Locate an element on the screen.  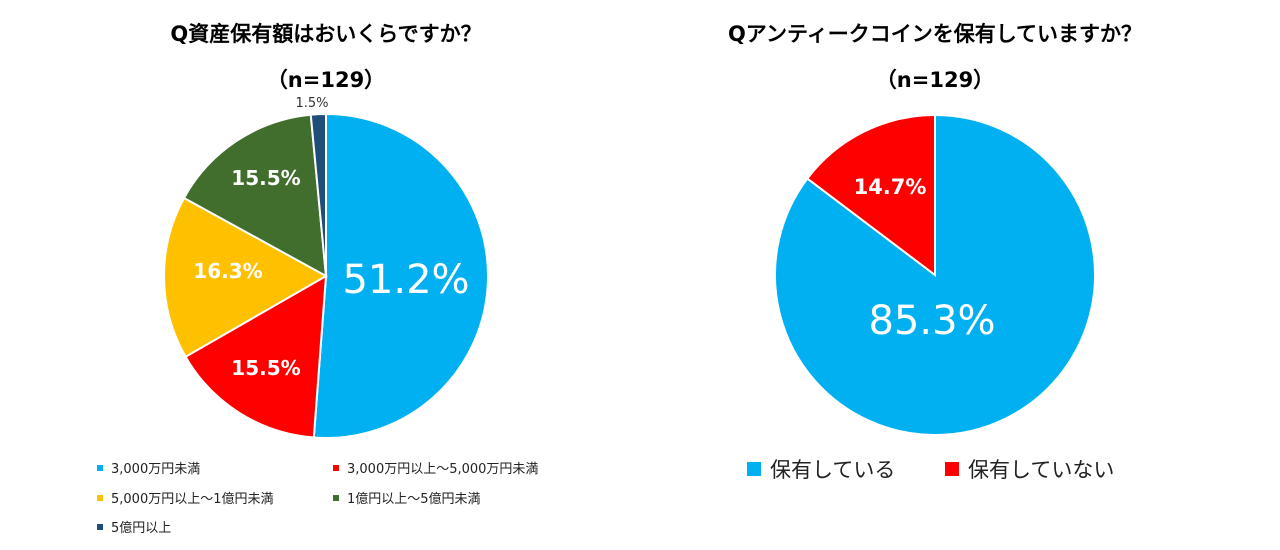
chart-1-sample-size: （n=129） is located at coordinates (326, 80).